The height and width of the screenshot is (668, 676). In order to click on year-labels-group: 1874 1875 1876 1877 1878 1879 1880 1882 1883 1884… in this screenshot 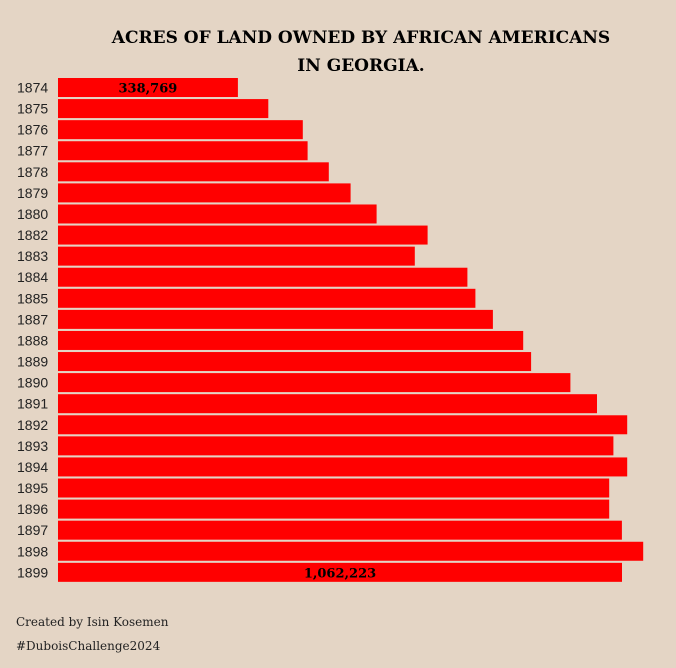, I will do `click(32, 330)`.